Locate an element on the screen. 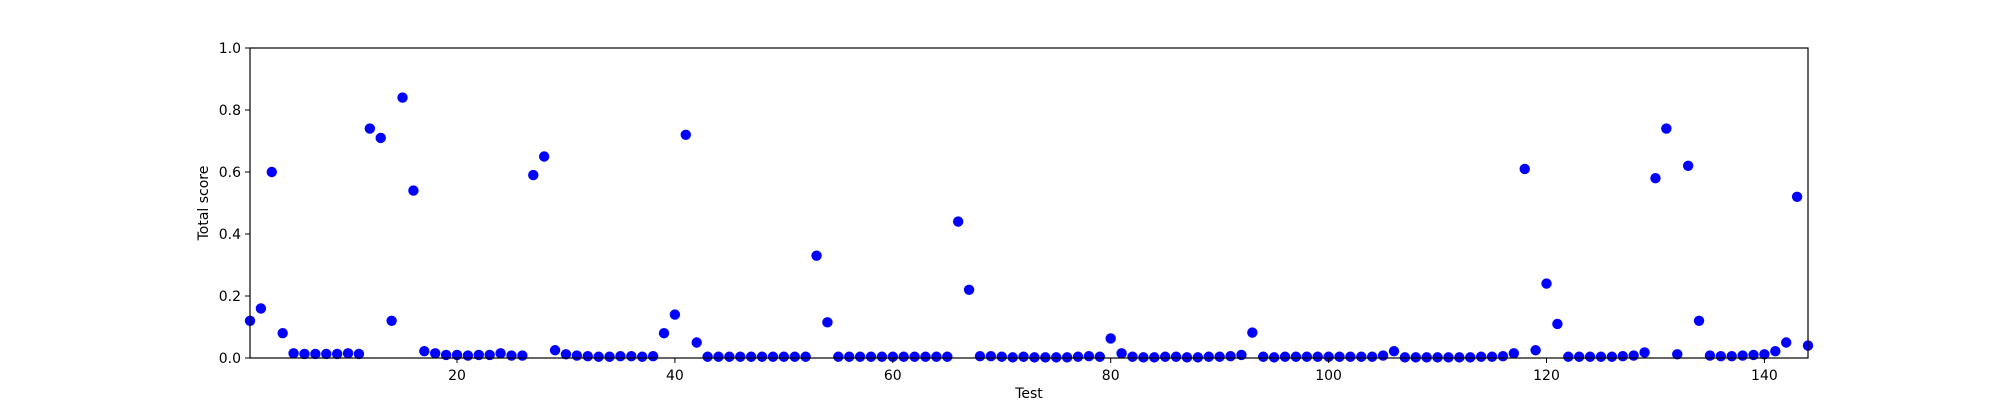  x-tick-label: 60 is located at coordinates (893, 376).